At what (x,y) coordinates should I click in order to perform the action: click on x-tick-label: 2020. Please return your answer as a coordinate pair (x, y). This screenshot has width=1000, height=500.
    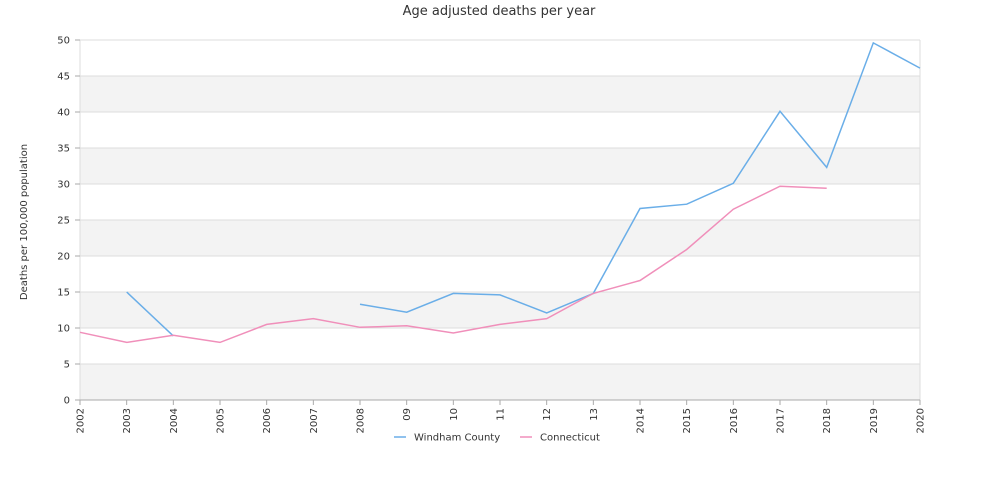
    Looking at the image, I should click on (921, 420).